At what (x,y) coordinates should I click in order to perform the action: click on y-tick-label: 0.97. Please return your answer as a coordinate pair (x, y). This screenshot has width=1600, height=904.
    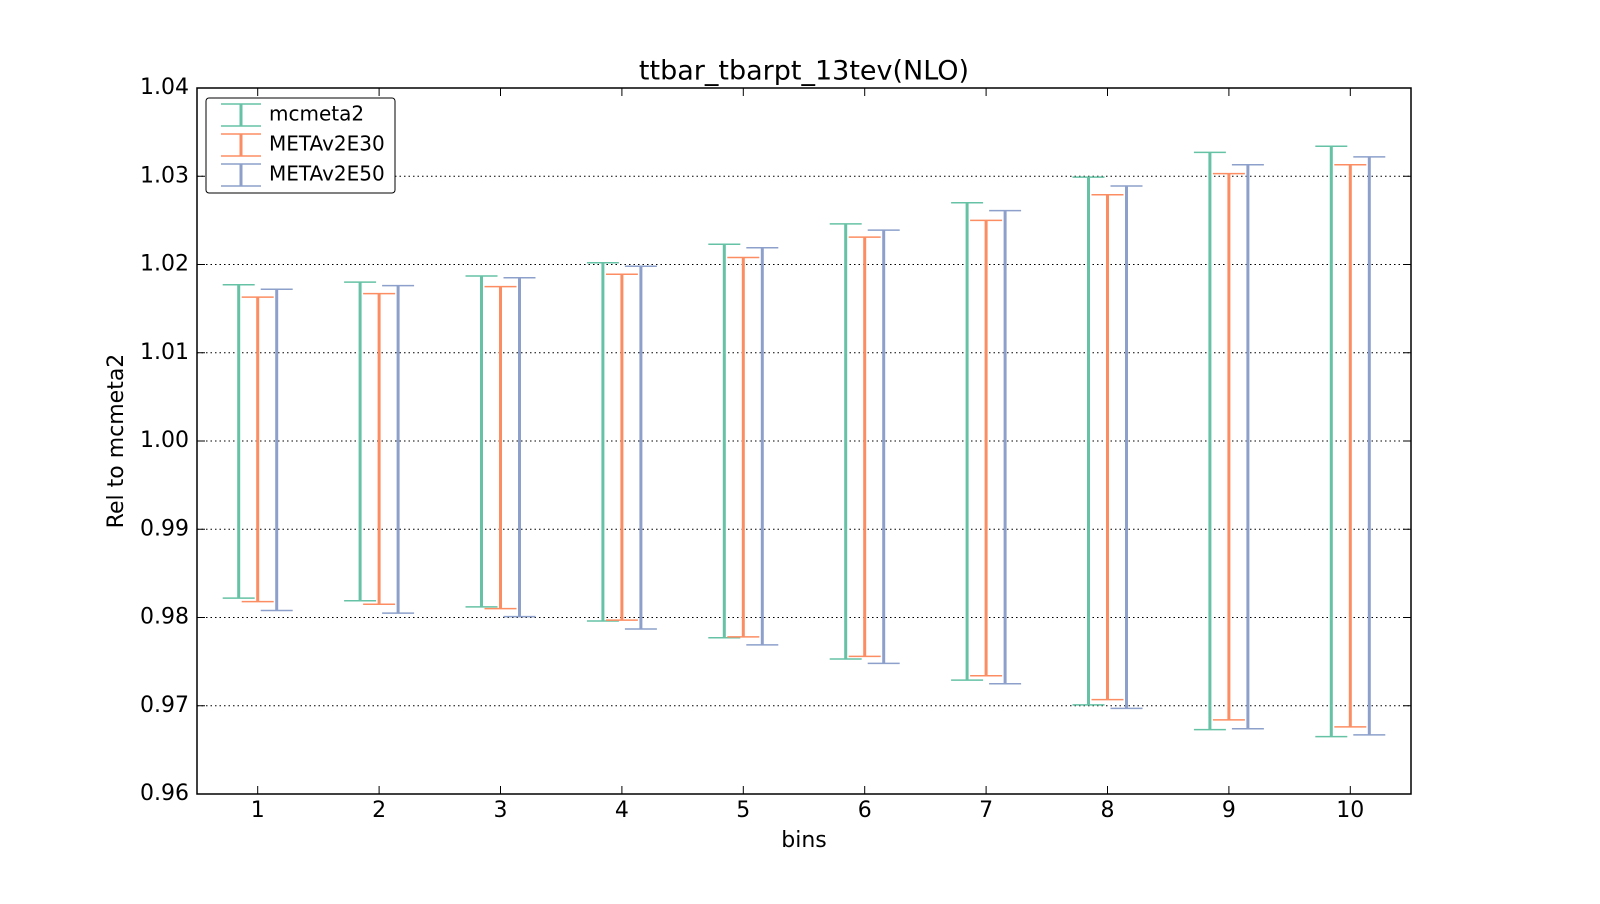
    Looking at the image, I should click on (164, 705).